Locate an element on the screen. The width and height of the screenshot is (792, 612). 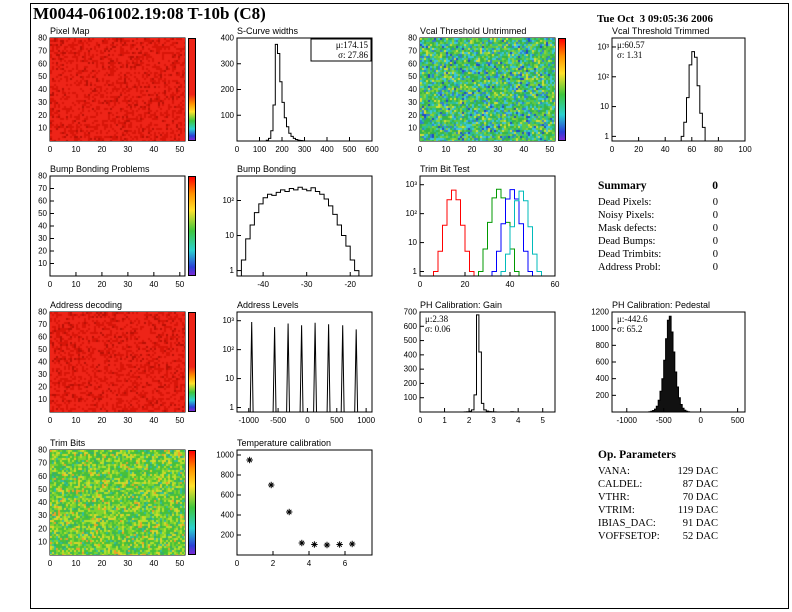
x-tick-label: 300 is located at coordinates (305, 149).